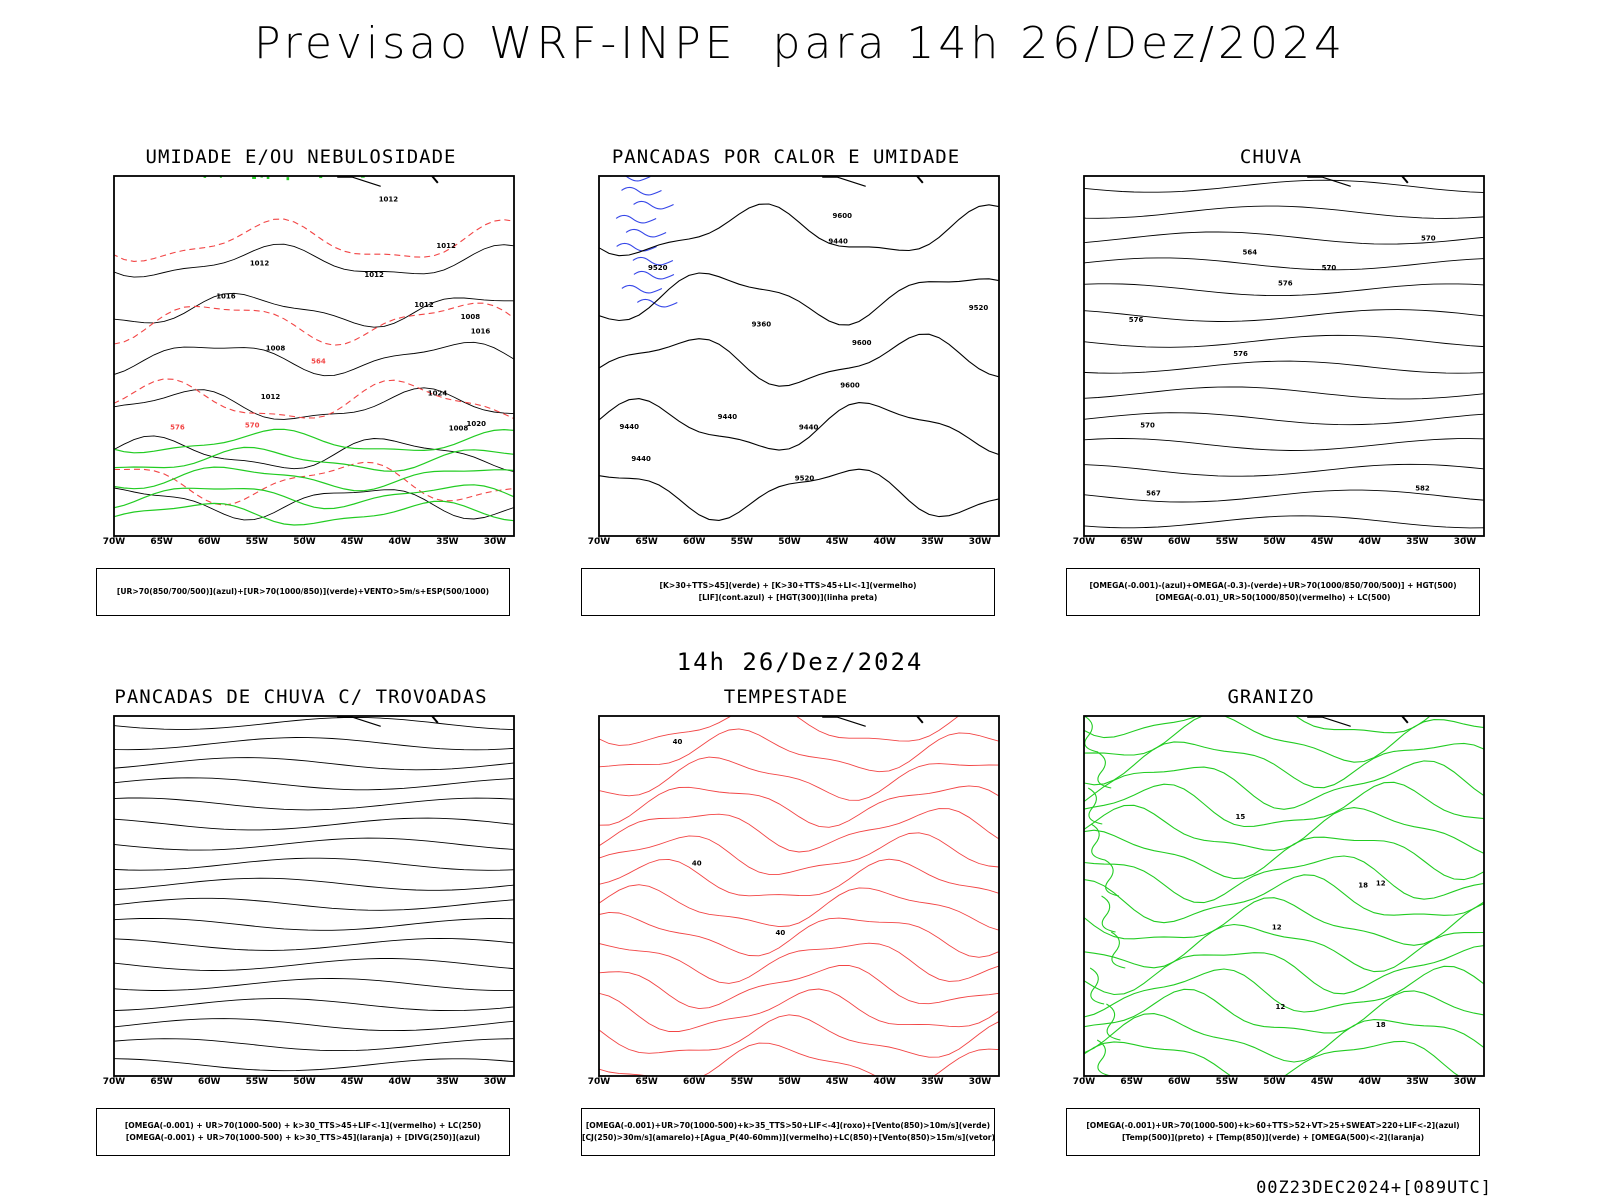  What do you see at coordinates (226, 296) in the screenshot?
I see `contour-label: 1016` at bounding box center [226, 296].